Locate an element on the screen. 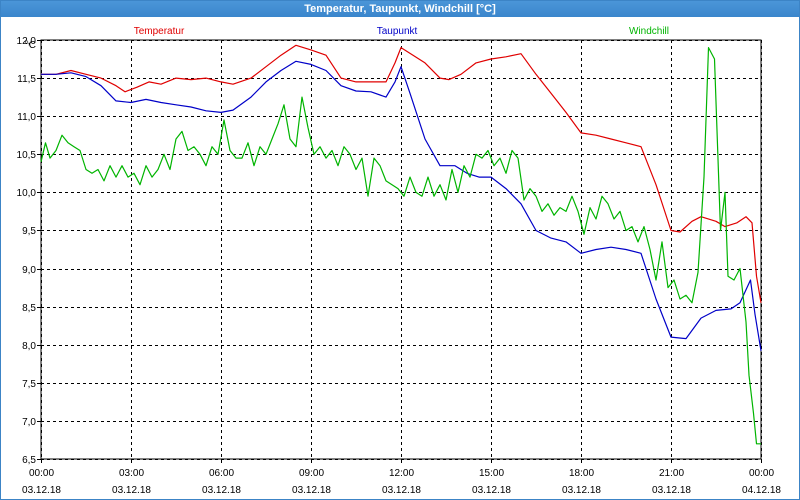  x-tick-time-label: 18:00 is located at coordinates (581, 473).